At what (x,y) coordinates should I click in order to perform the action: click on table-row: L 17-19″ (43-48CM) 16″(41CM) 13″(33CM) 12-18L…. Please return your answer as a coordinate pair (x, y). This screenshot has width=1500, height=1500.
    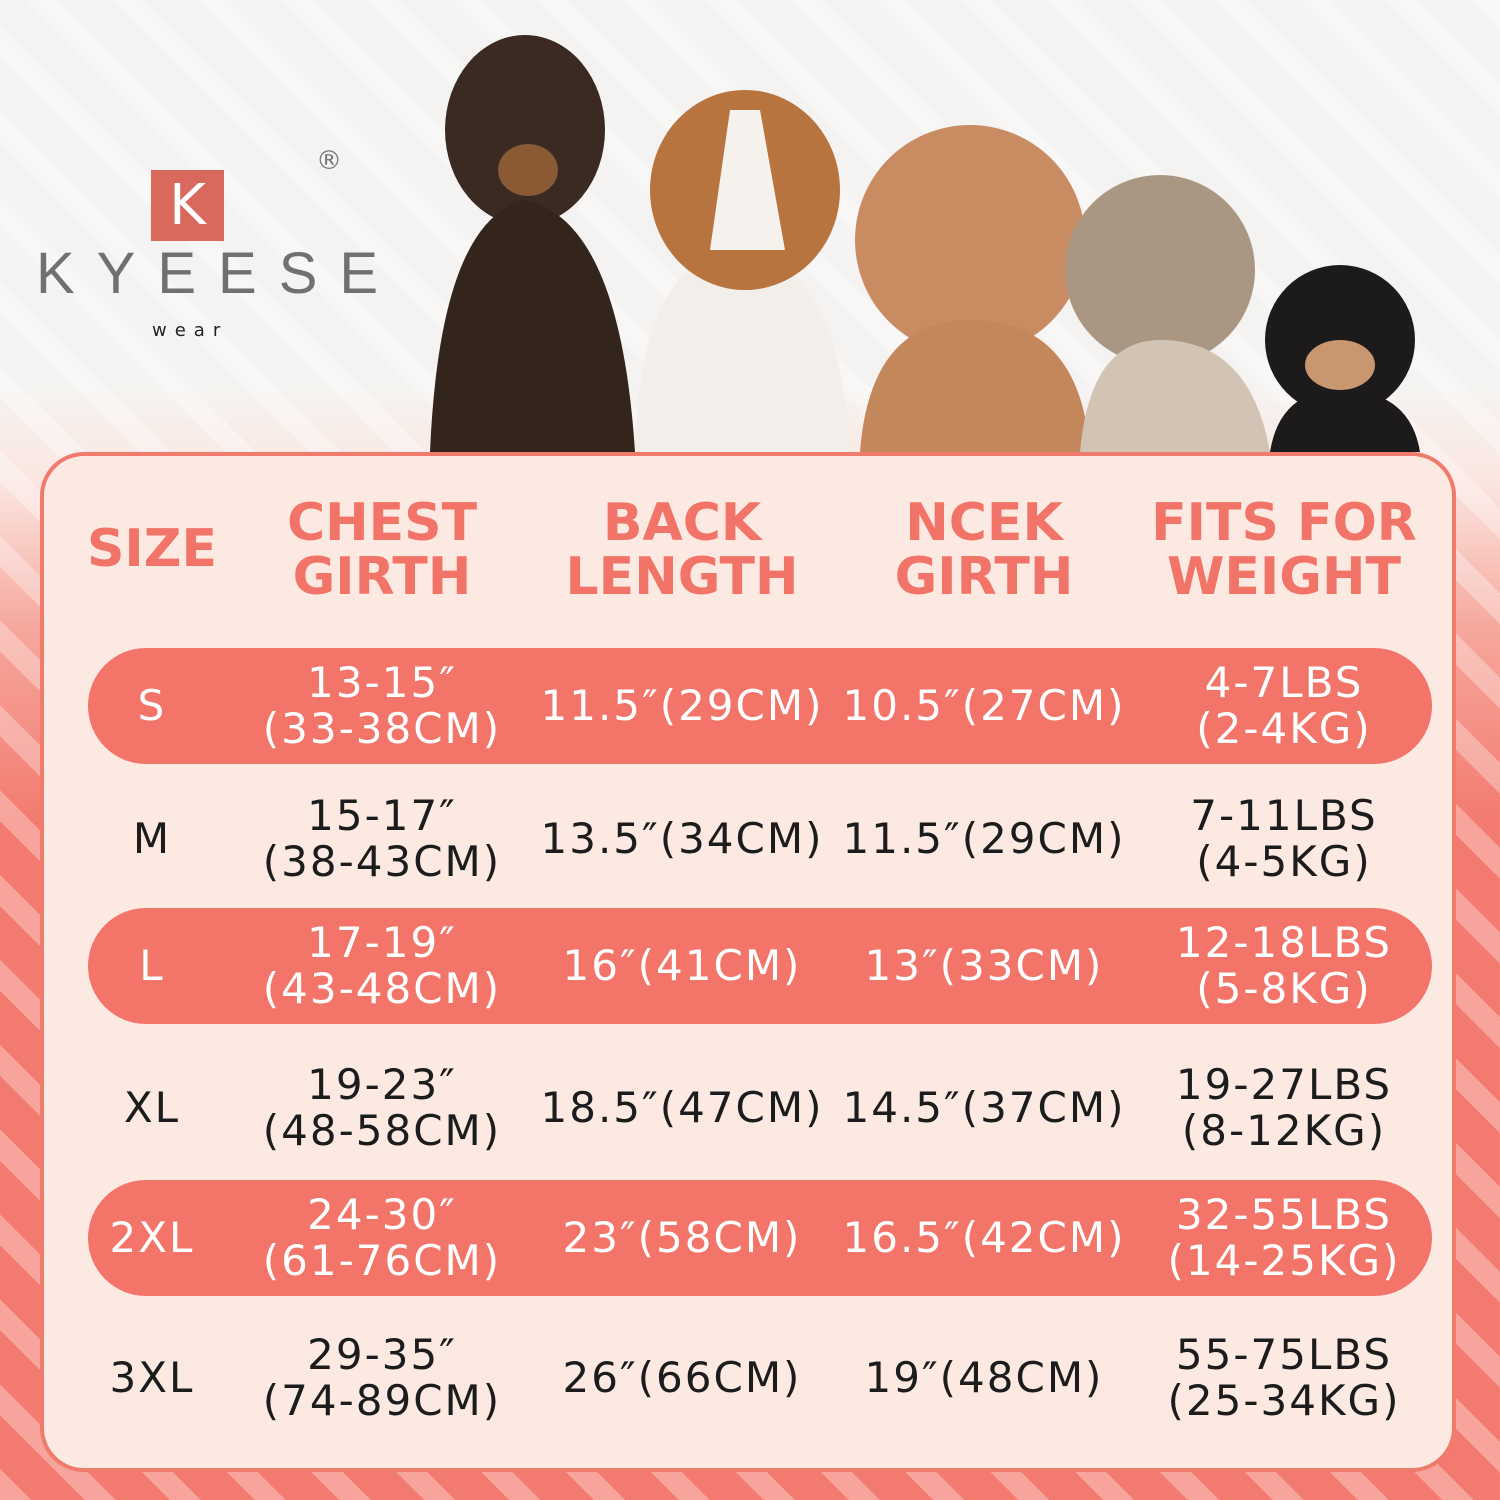
    Looking at the image, I should click on (760, 966).